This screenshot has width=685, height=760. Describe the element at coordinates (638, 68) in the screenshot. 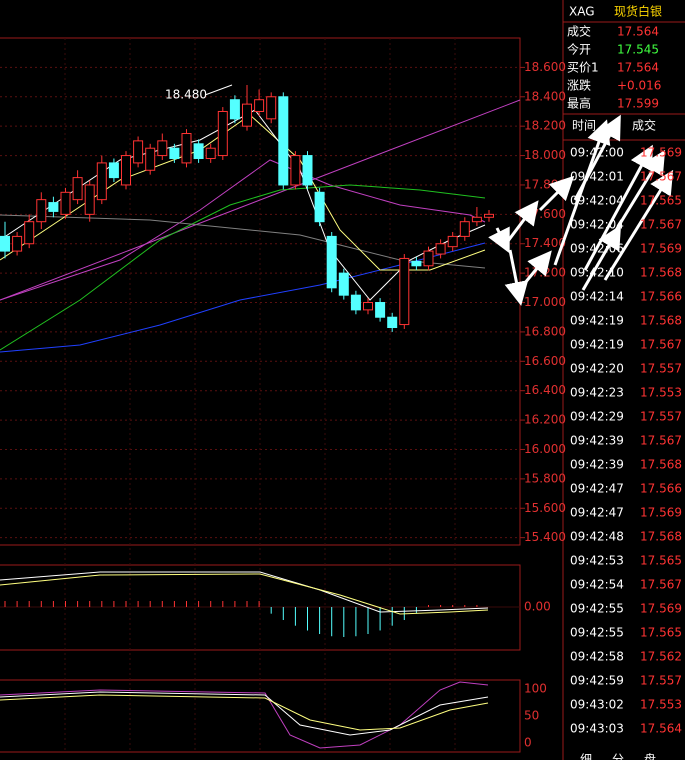

I see `quote-value: 17.564` at that location.